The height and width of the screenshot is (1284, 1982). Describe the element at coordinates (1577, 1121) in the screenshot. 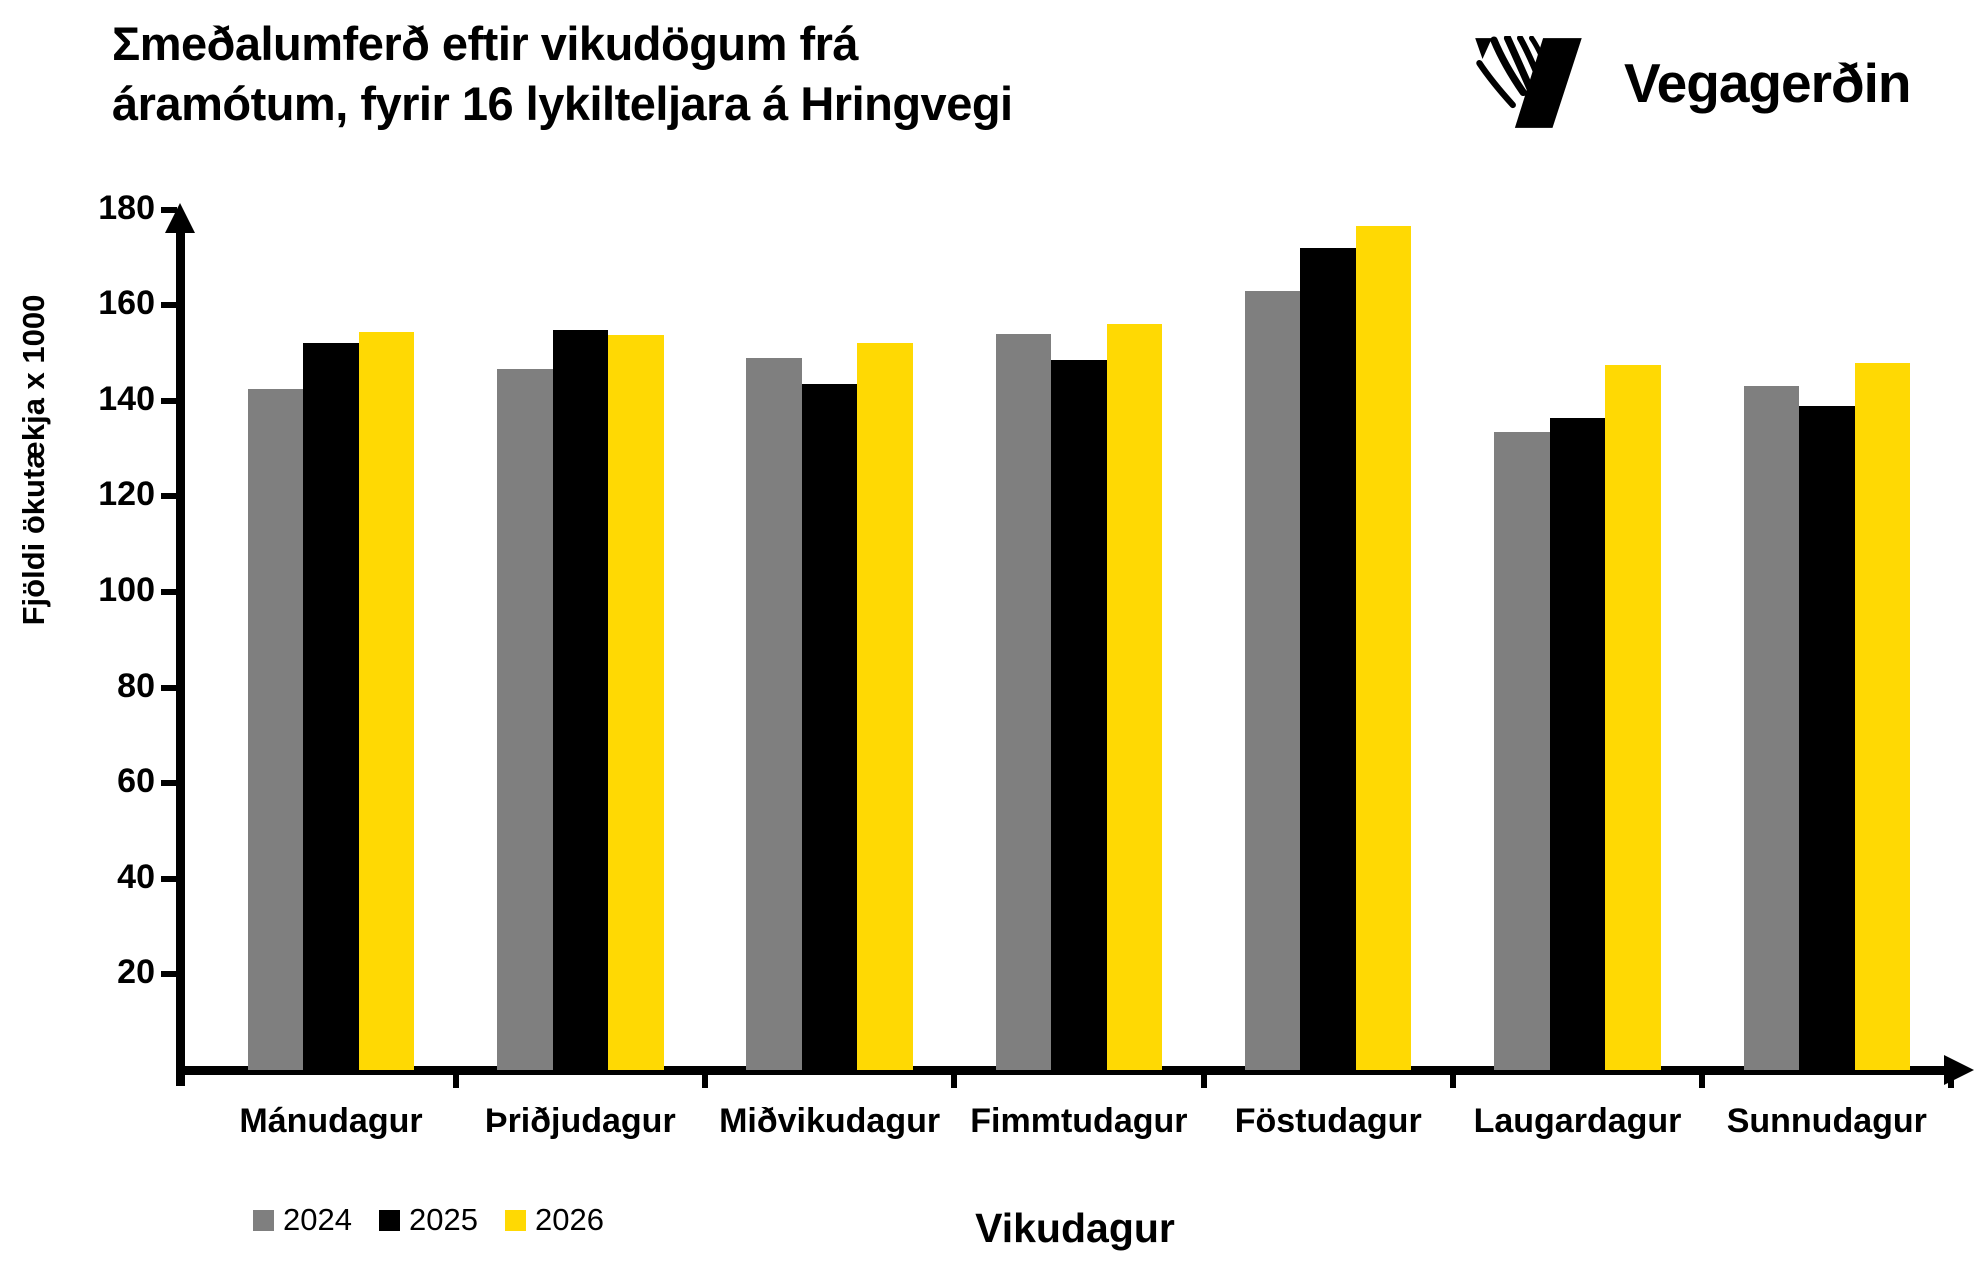

I see `x-category-label: Laugardagur` at that location.